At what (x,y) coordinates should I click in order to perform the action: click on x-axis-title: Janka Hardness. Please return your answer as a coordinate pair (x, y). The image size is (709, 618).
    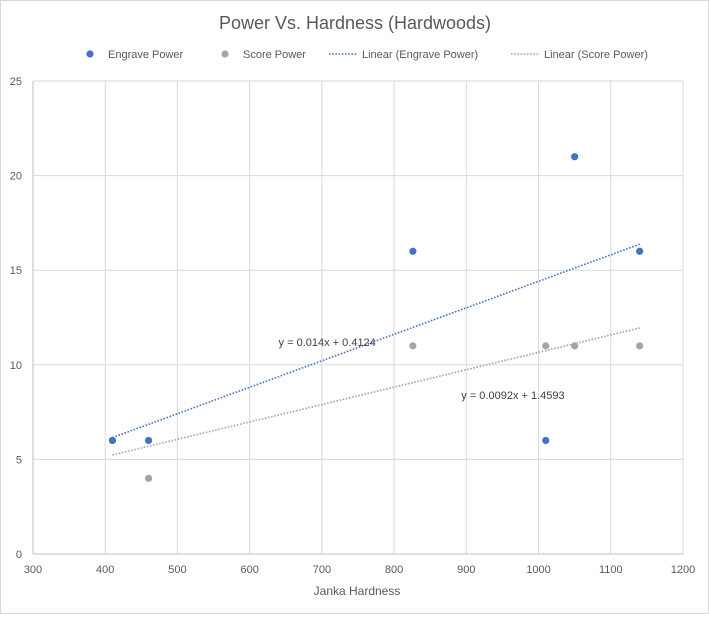
    Looking at the image, I should click on (357, 591).